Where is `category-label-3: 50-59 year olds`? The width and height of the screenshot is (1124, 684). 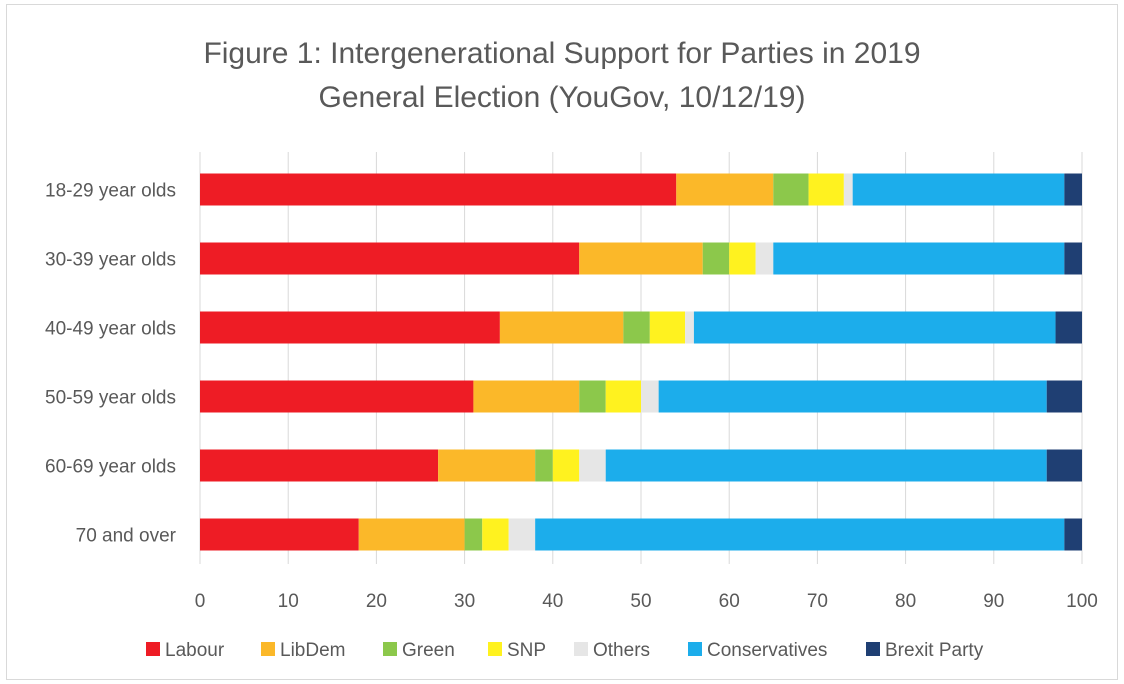 category-label-3: 50-59 year olds is located at coordinates (110, 398).